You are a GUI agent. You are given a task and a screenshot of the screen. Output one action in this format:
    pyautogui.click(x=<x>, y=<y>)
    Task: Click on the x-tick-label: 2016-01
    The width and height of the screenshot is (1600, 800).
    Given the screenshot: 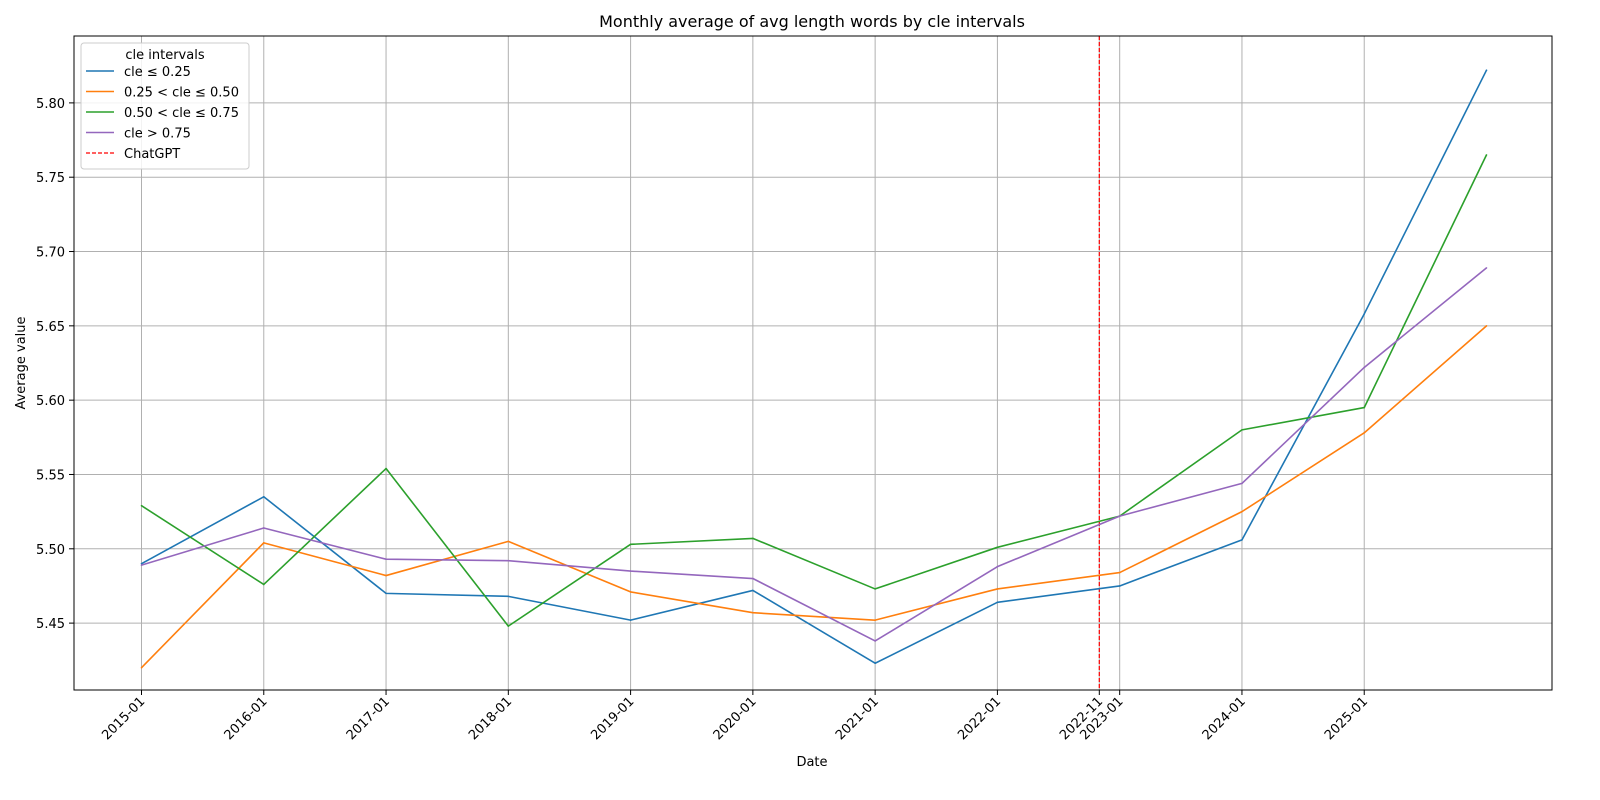 What is the action you would take?
    pyautogui.click(x=246, y=718)
    